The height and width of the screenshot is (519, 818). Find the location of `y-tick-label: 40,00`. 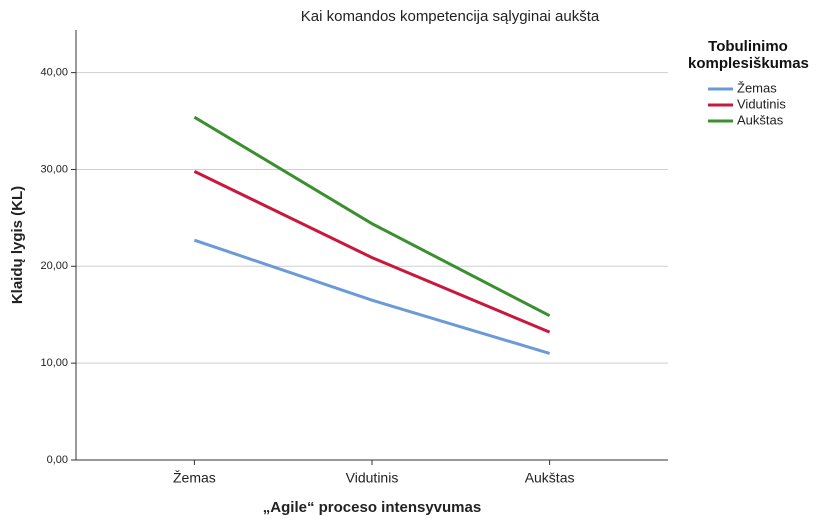

y-tick-label: 40,00 is located at coordinates (54, 73).